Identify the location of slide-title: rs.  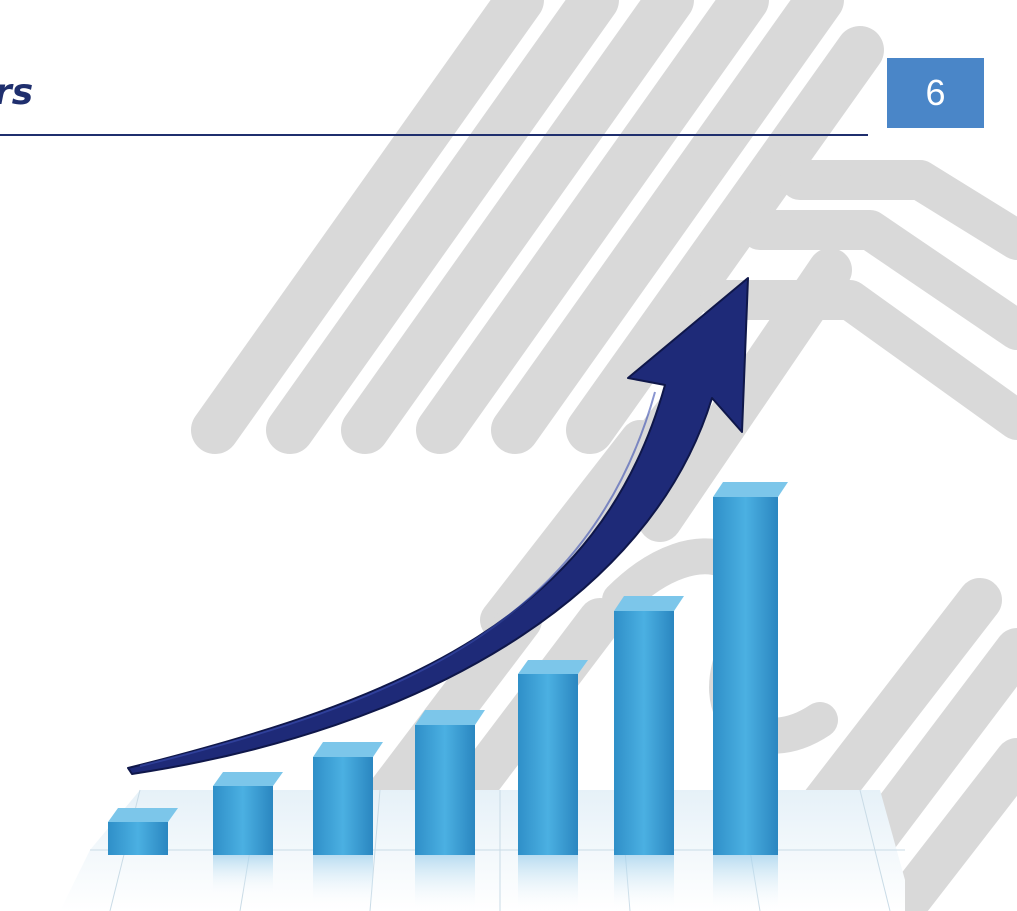
(17, 92).